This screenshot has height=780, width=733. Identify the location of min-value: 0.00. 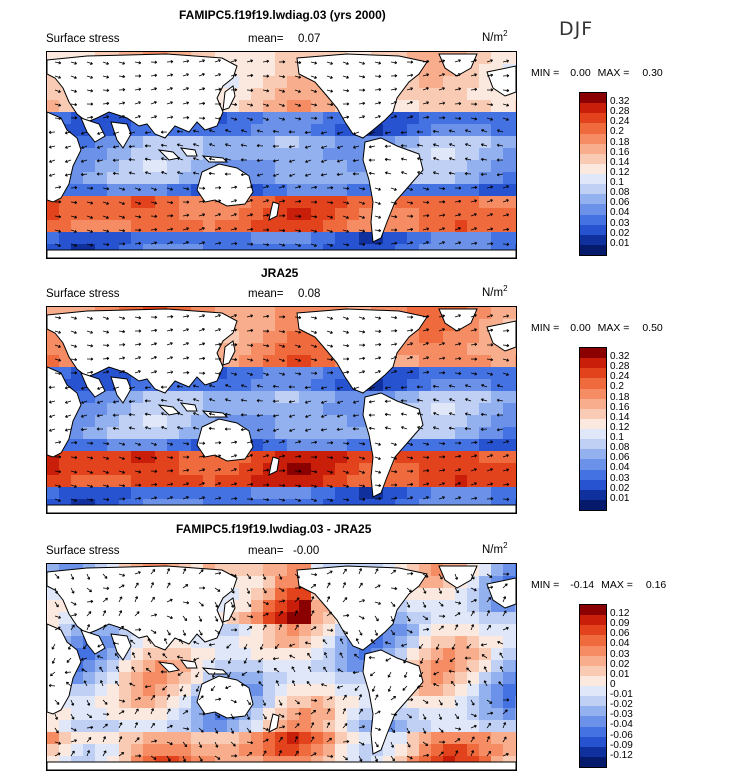
(580, 328).